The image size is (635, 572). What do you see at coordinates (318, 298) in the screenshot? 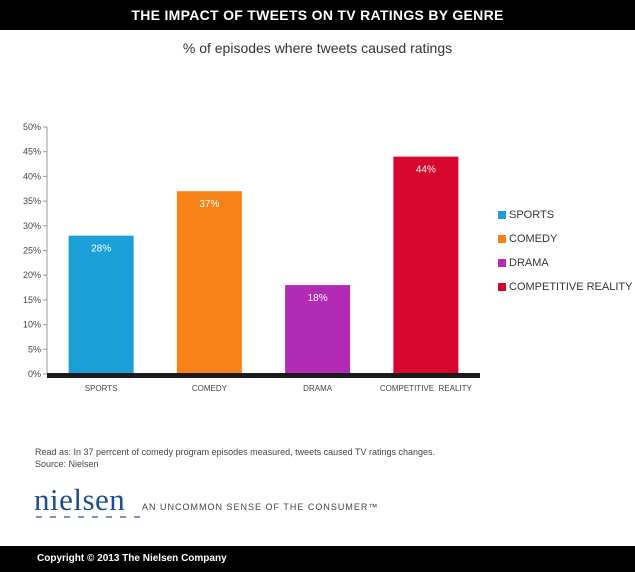
I see `data-label: 18%` at bounding box center [318, 298].